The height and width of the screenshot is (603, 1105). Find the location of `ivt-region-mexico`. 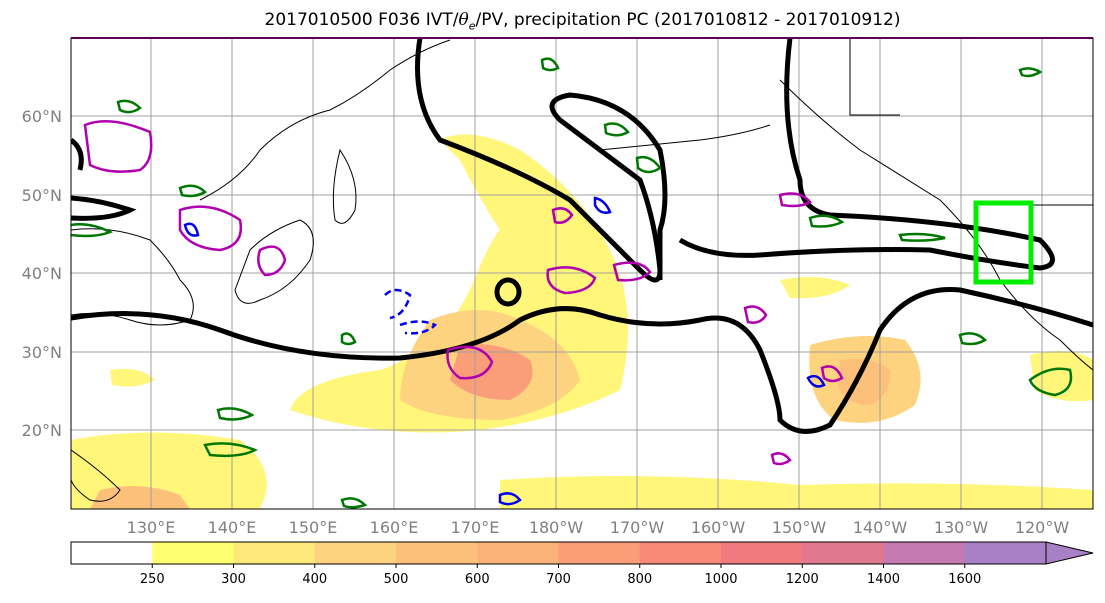

ivt-region-mexico is located at coordinates (1061, 376).